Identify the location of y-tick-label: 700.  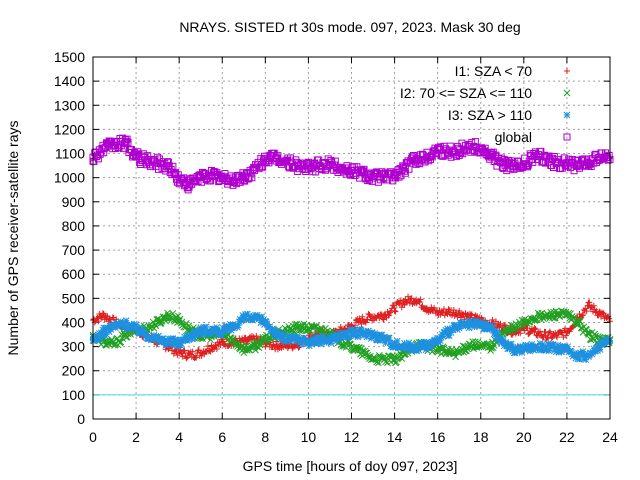
(74, 250).